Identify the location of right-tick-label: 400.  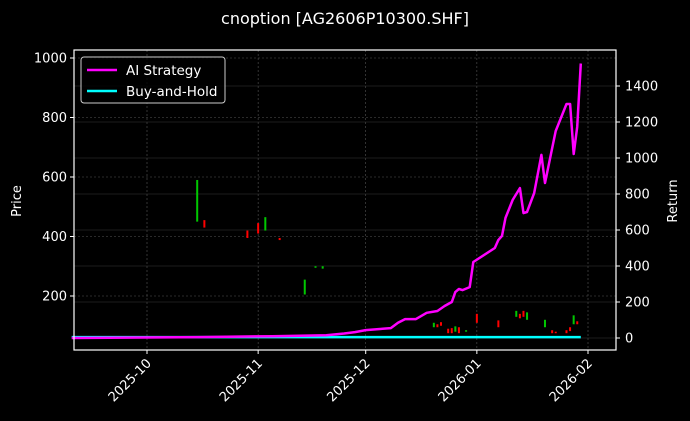
(637, 267).